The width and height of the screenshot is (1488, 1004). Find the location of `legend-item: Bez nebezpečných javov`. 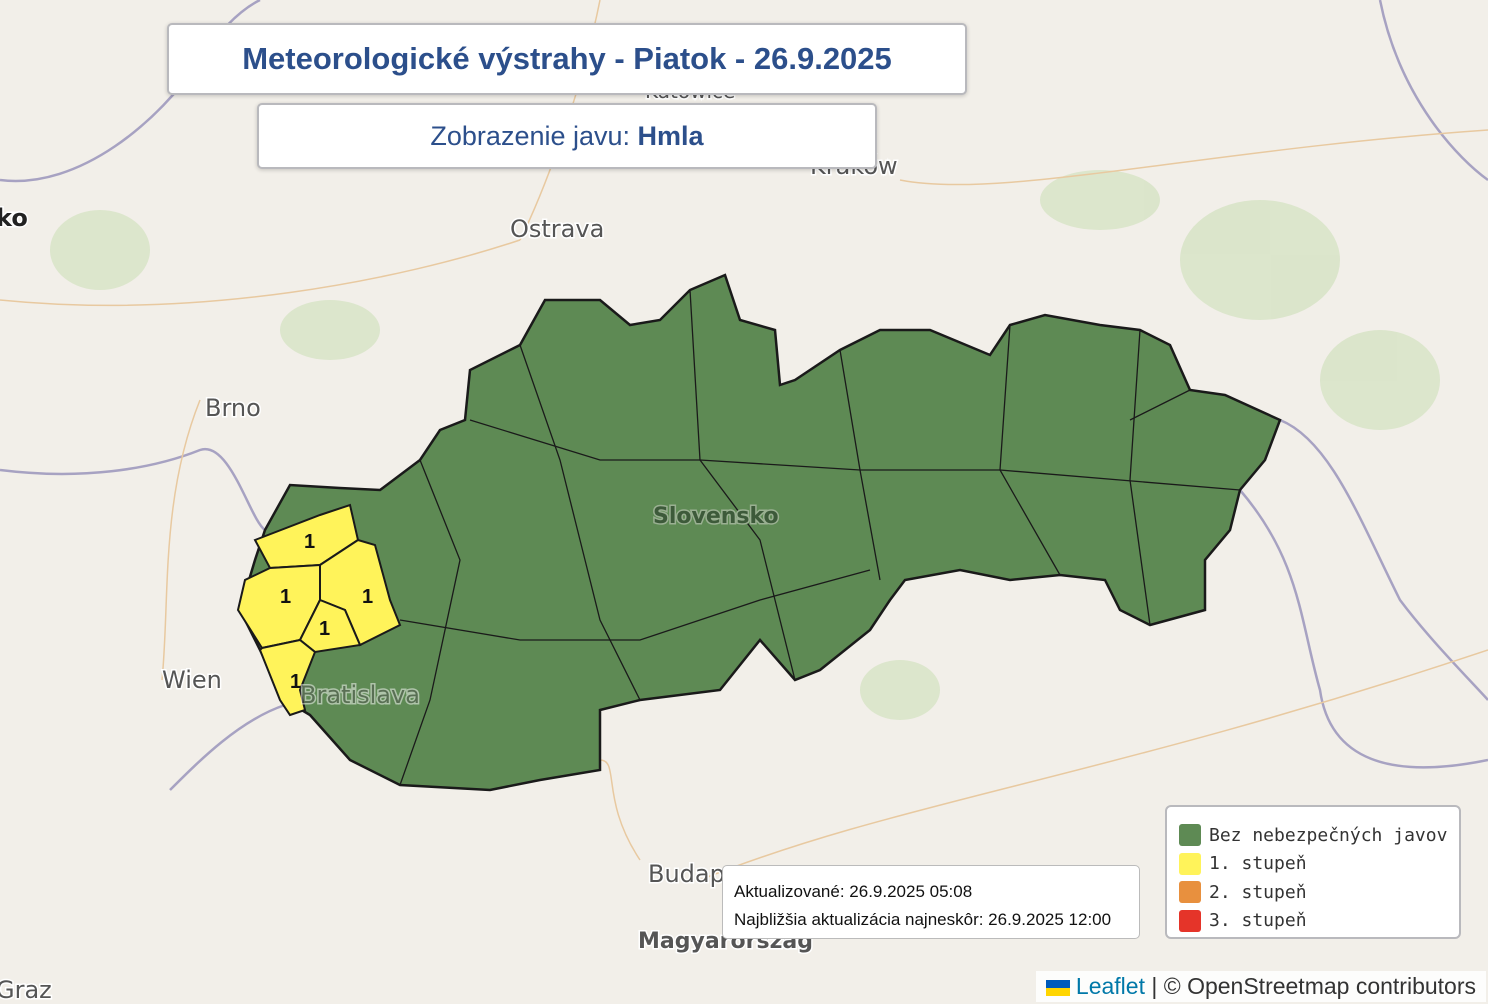

legend-item: Bez nebezpečných javov is located at coordinates (1319, 835).